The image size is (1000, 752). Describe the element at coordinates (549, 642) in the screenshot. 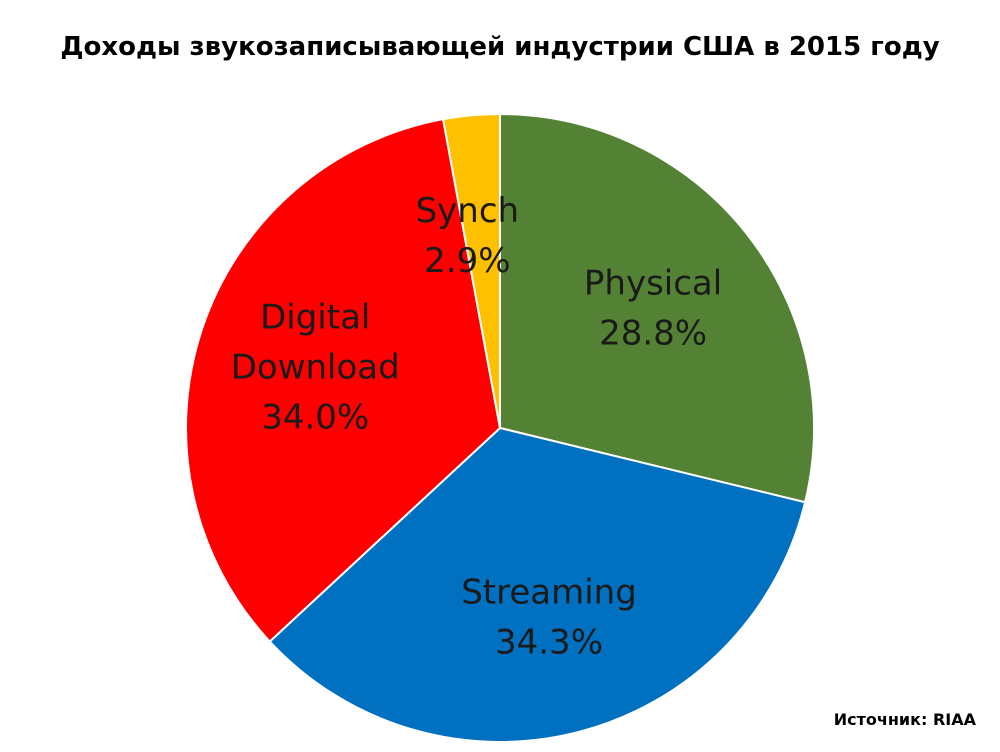

I see `slice-value-1: 34.3%` at that location.